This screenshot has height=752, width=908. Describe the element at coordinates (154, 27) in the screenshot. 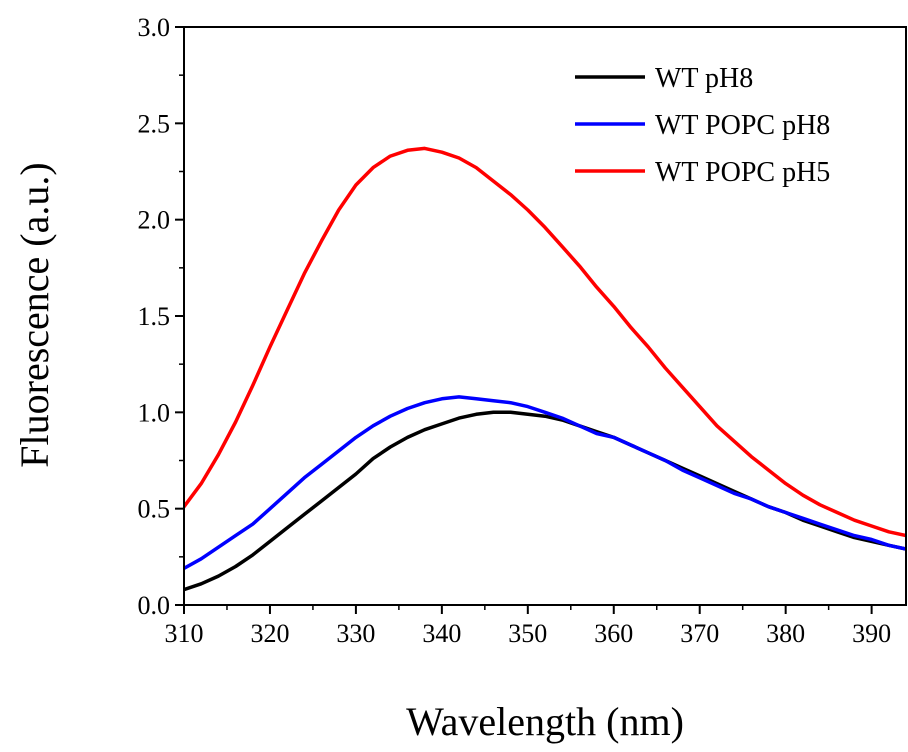

I see `y-tick-label: 3.0` at that location.